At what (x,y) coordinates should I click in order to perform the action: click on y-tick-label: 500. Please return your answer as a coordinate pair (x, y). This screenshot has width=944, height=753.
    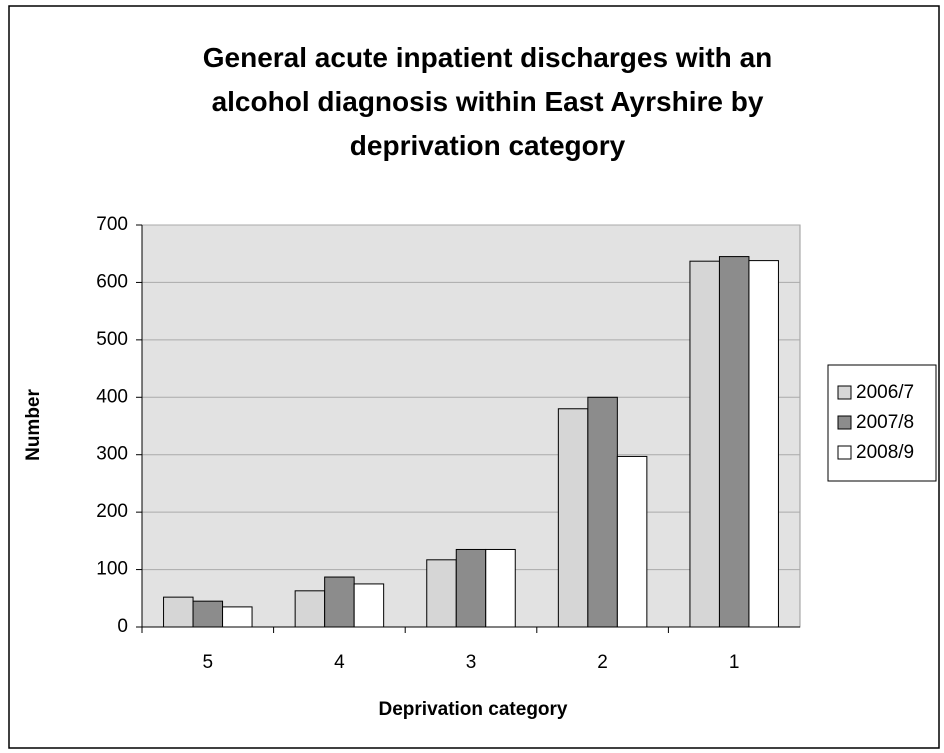
    Looking at the image, I should click on (112, 339).